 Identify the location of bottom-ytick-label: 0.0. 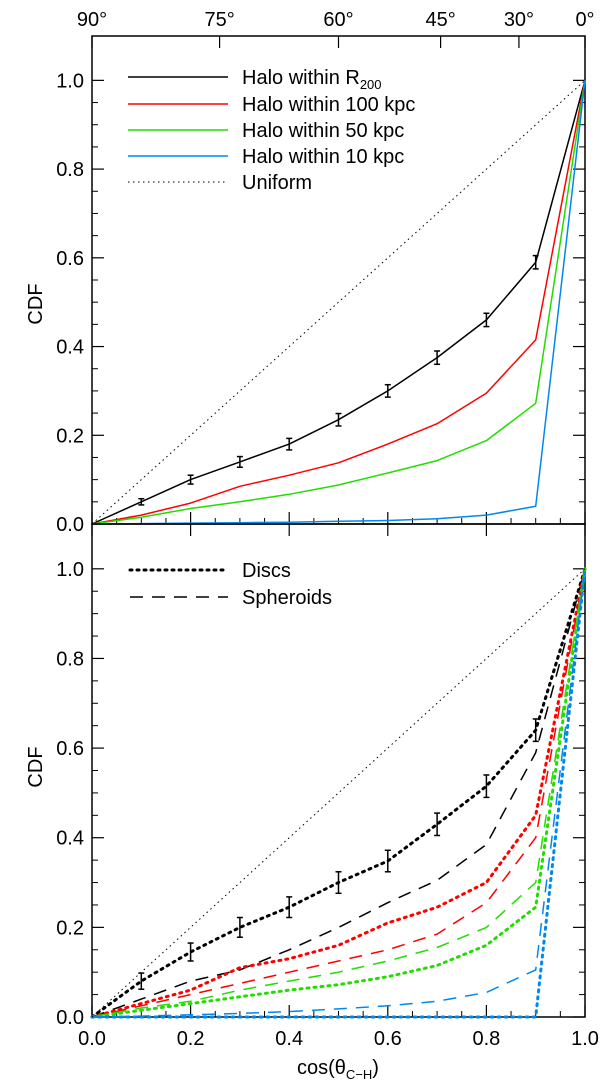
(70, 1018).